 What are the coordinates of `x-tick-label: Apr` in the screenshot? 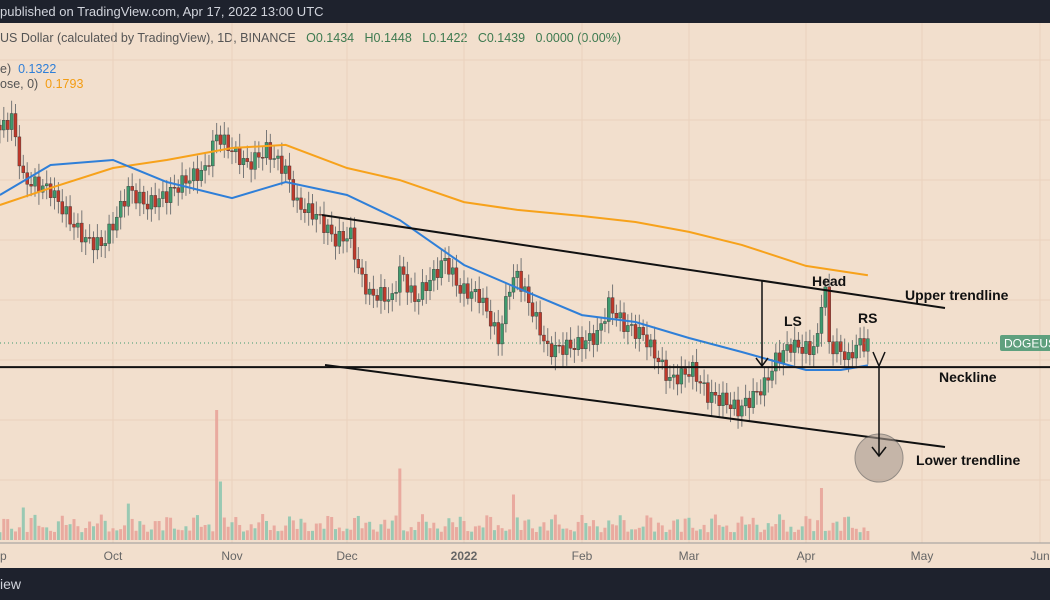 It's located at (806, 556).